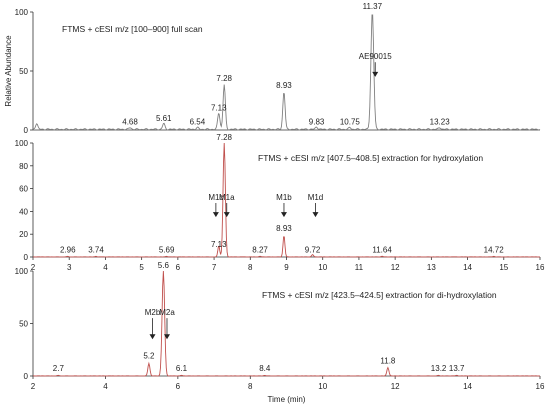 This screenshot has width=550, height=407. I want to click on panel-1-title: FTMS + cESI m/z [100–900] full scan, so click(132, 29).